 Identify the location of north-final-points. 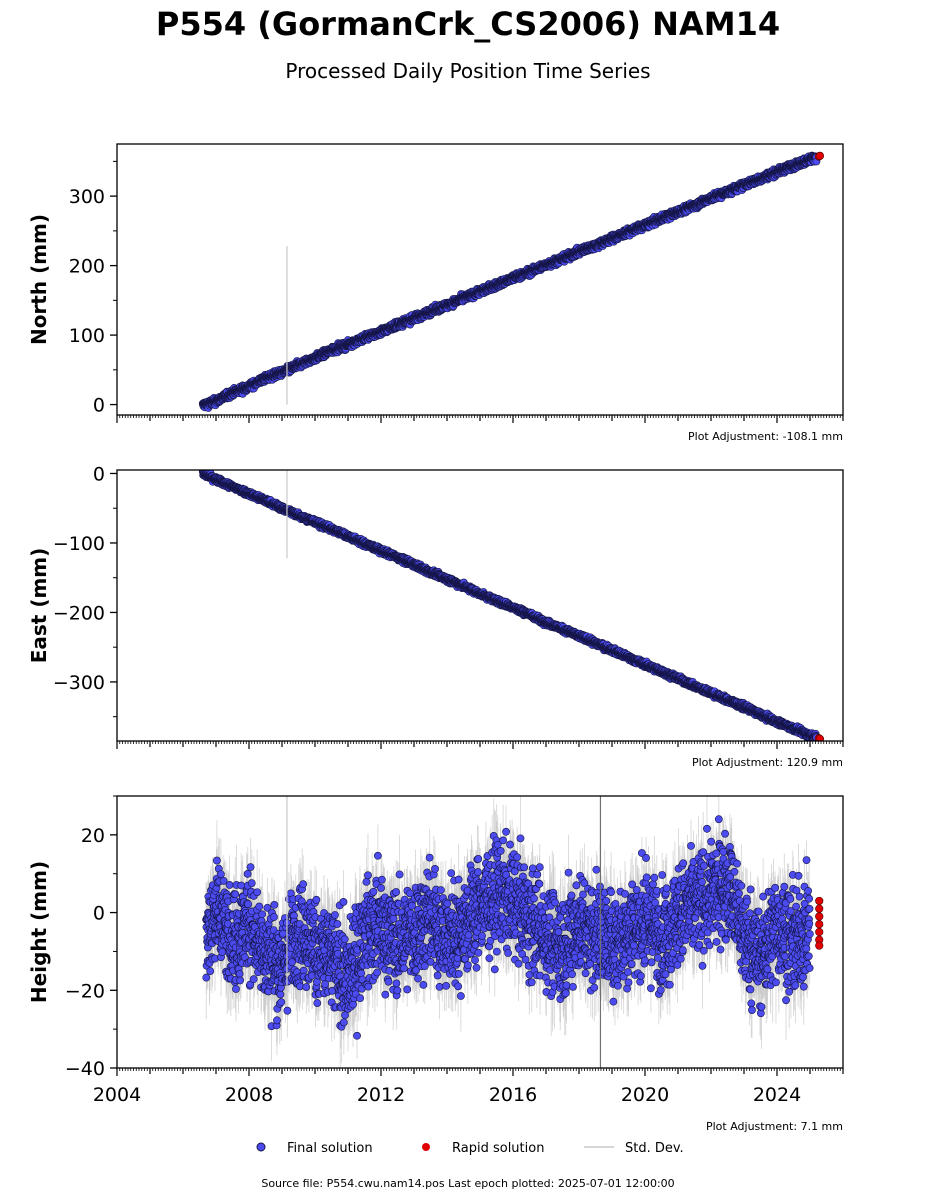
(509, 281).